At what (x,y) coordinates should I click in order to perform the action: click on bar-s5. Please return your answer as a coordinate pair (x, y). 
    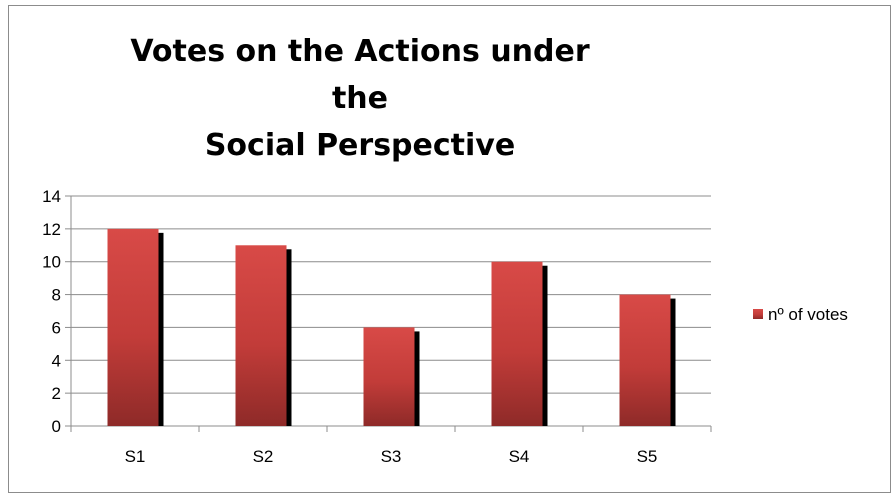
    Looking at the image, I should click on (645, 360).